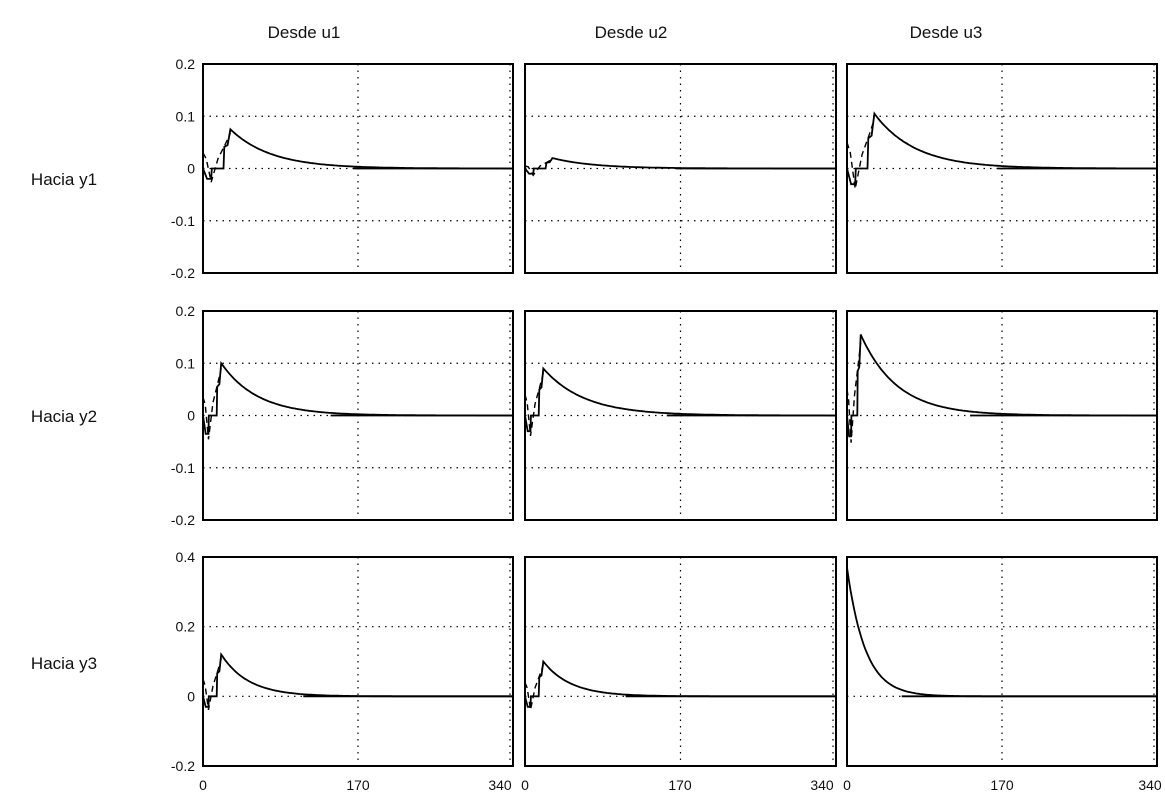  I want to click on row-title: Hacia y2, so click(64, 416).